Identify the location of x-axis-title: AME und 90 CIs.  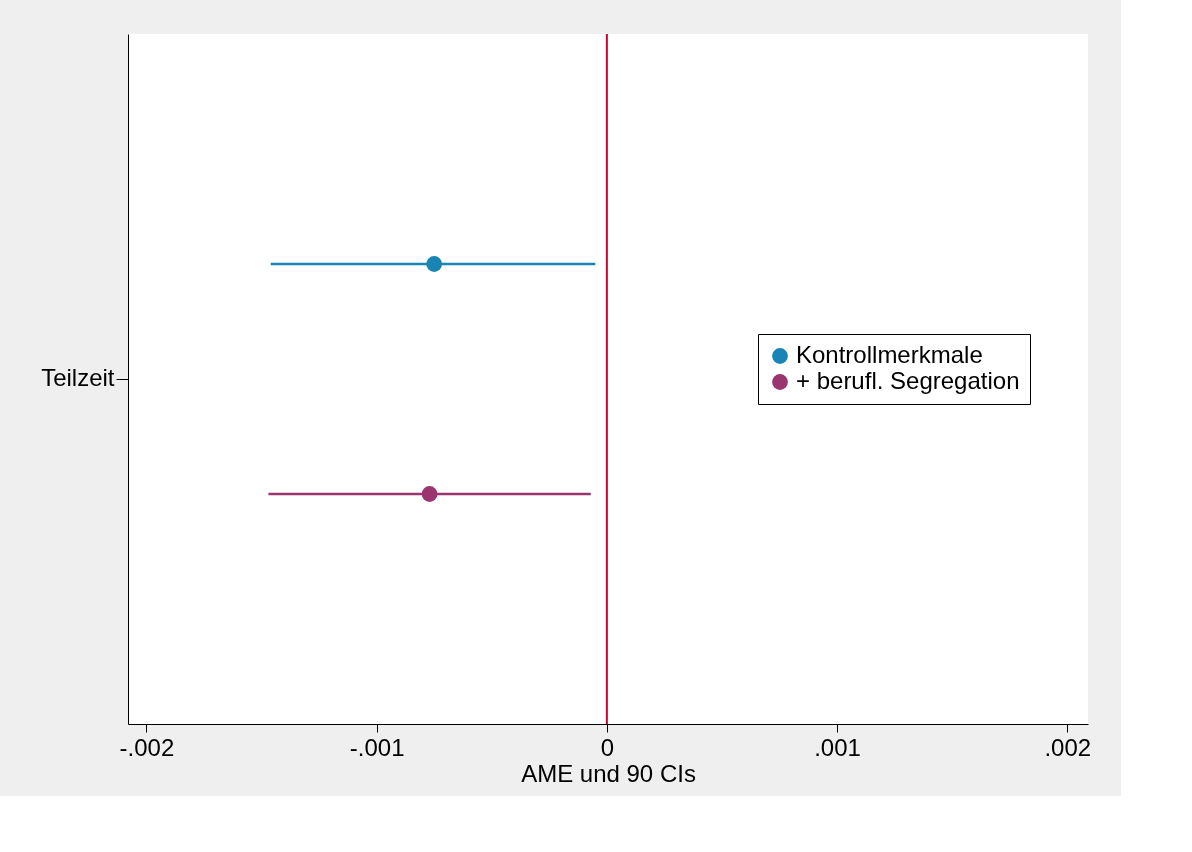
(608, 773).